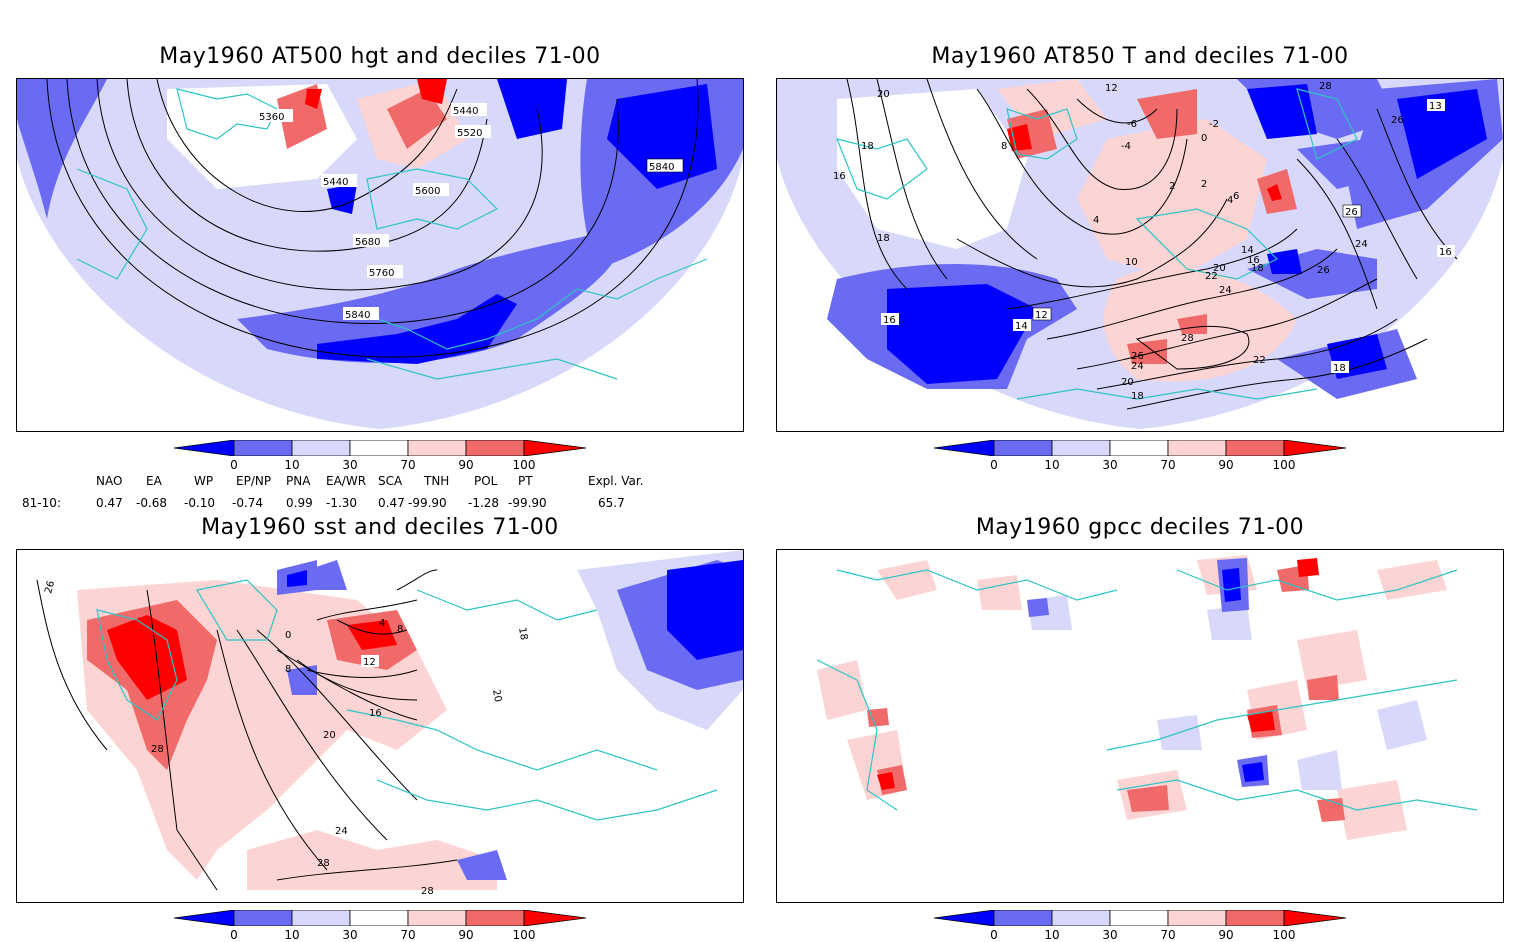 The image size is (1520, 942). I want to click on sst-label-4: 8, so click(400, 629).